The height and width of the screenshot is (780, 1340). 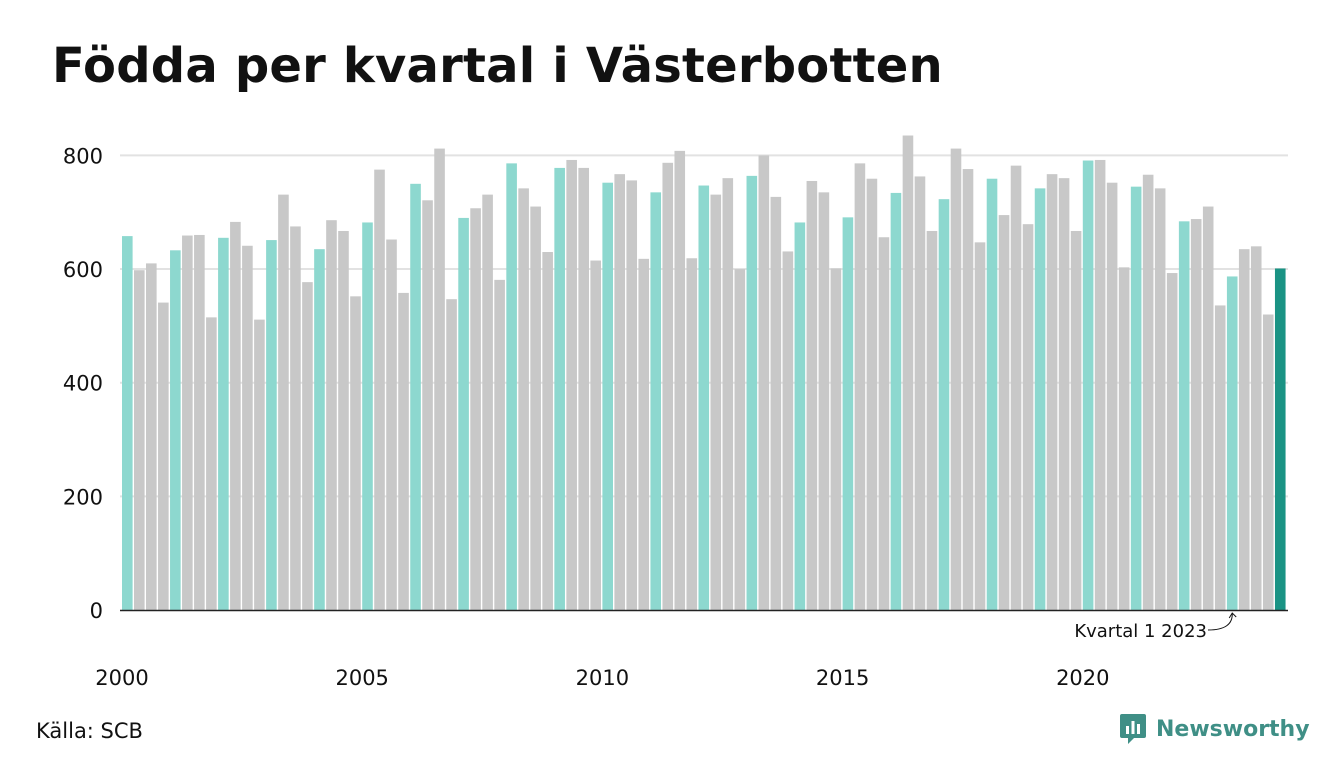 What do you see at coordinates (139, 440) in the screenshot?
I see `bar-2000-q2` at bounding box center [139, 440].